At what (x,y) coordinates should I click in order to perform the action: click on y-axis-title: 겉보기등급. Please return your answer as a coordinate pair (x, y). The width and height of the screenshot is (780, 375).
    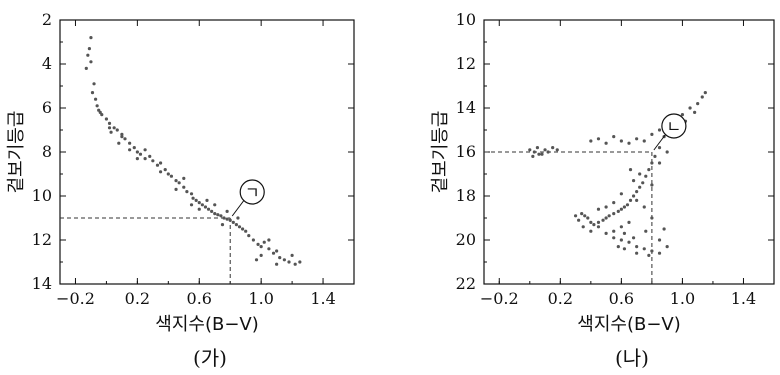
    Looking at the image, I should click on (16, 152).